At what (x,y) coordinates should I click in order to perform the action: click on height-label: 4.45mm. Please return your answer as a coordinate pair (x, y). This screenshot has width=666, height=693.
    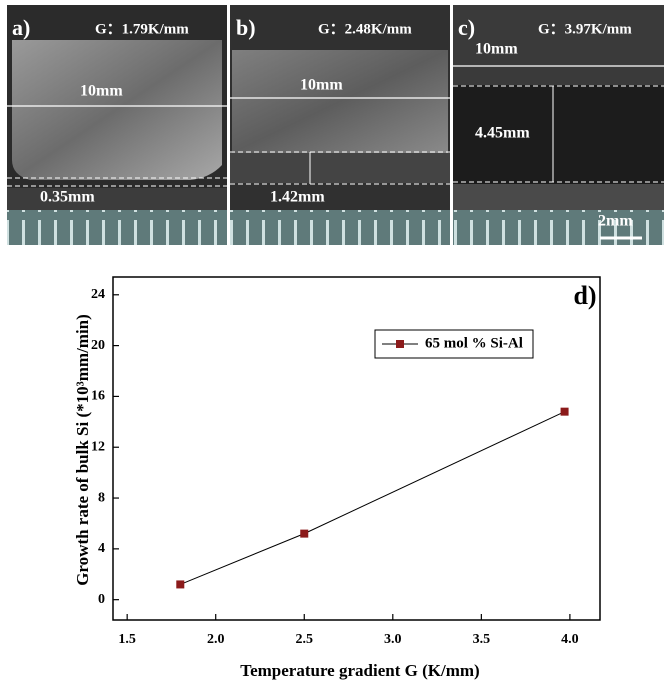
    Looking at the image, I should click on (502, 133).